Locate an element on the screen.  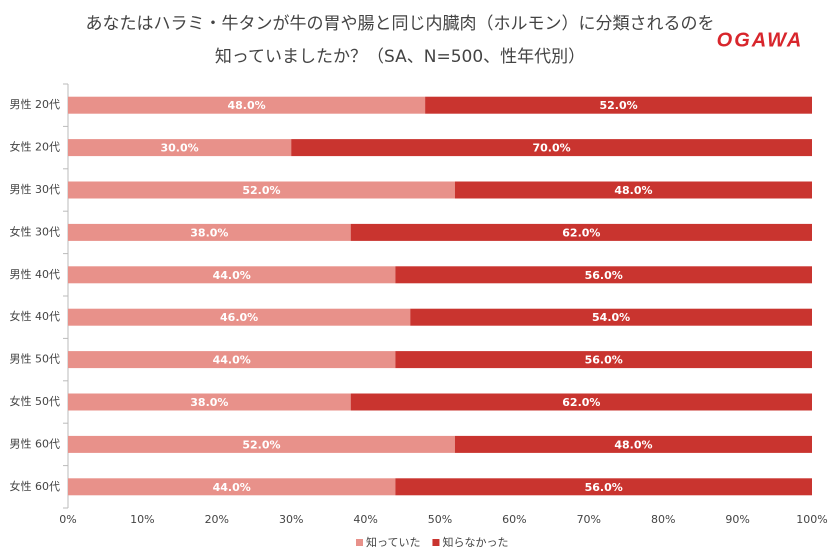
legend-label: 知らなかった is located at coordinates (475, 542).